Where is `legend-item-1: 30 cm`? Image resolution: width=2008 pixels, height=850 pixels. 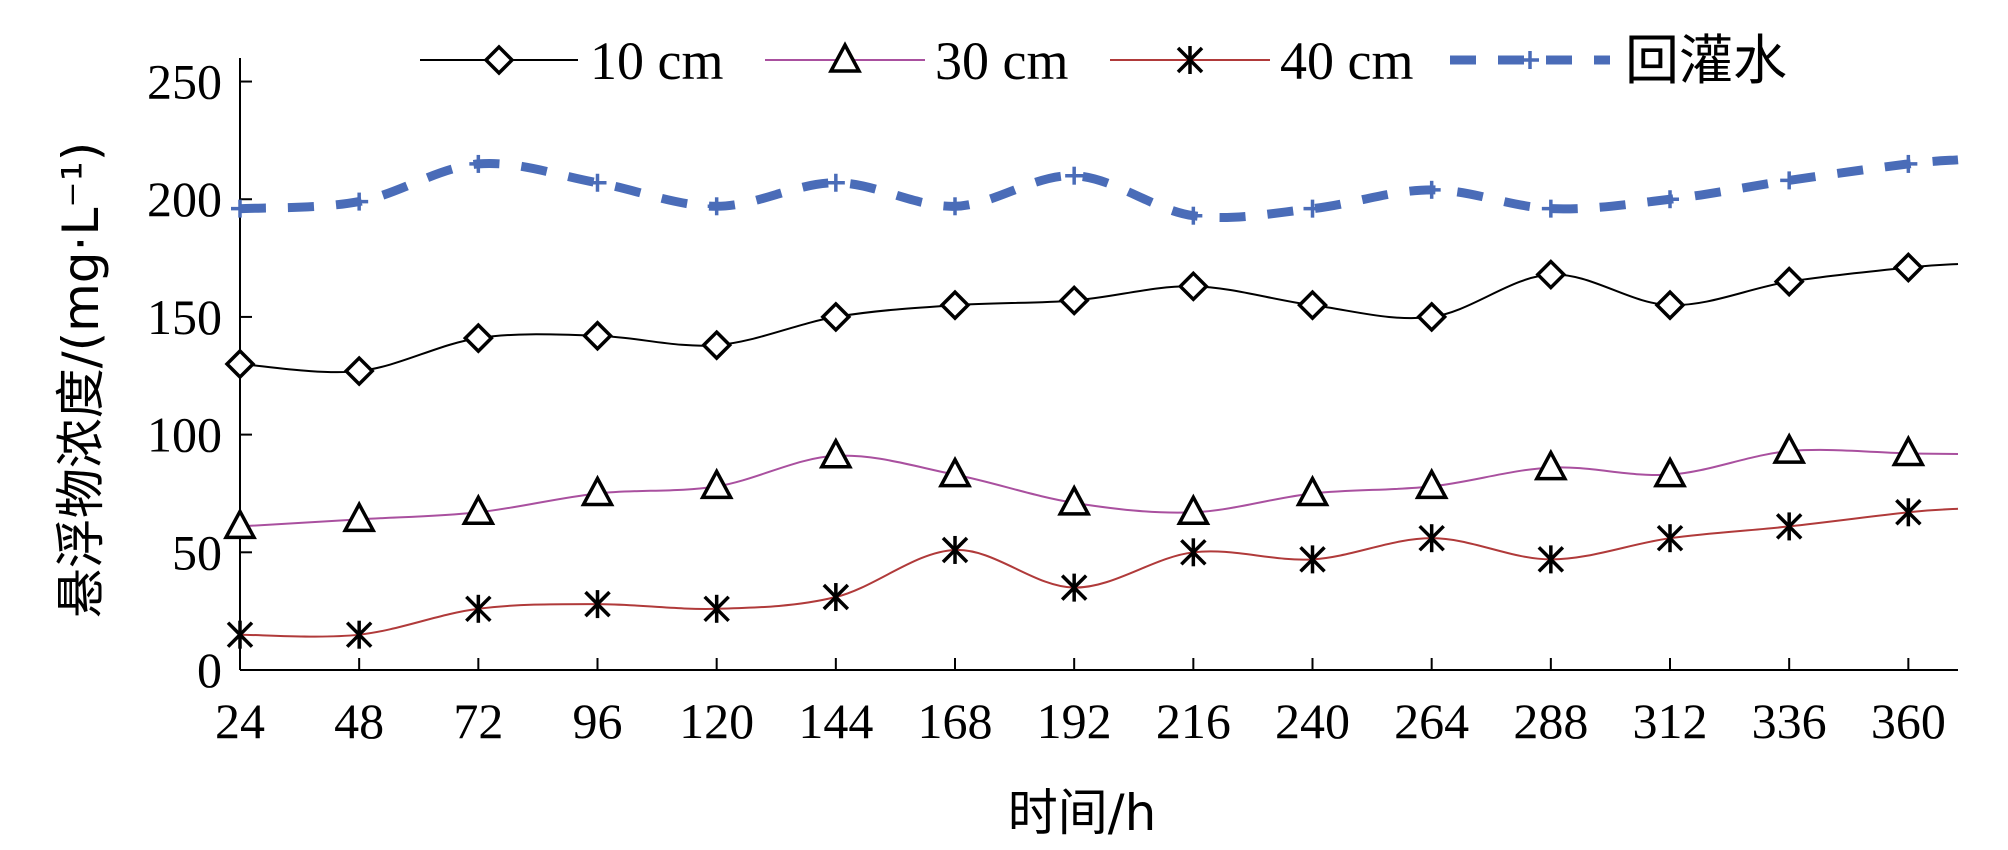
legend-item-1: 30 cm is located at coordinates (916, 61).